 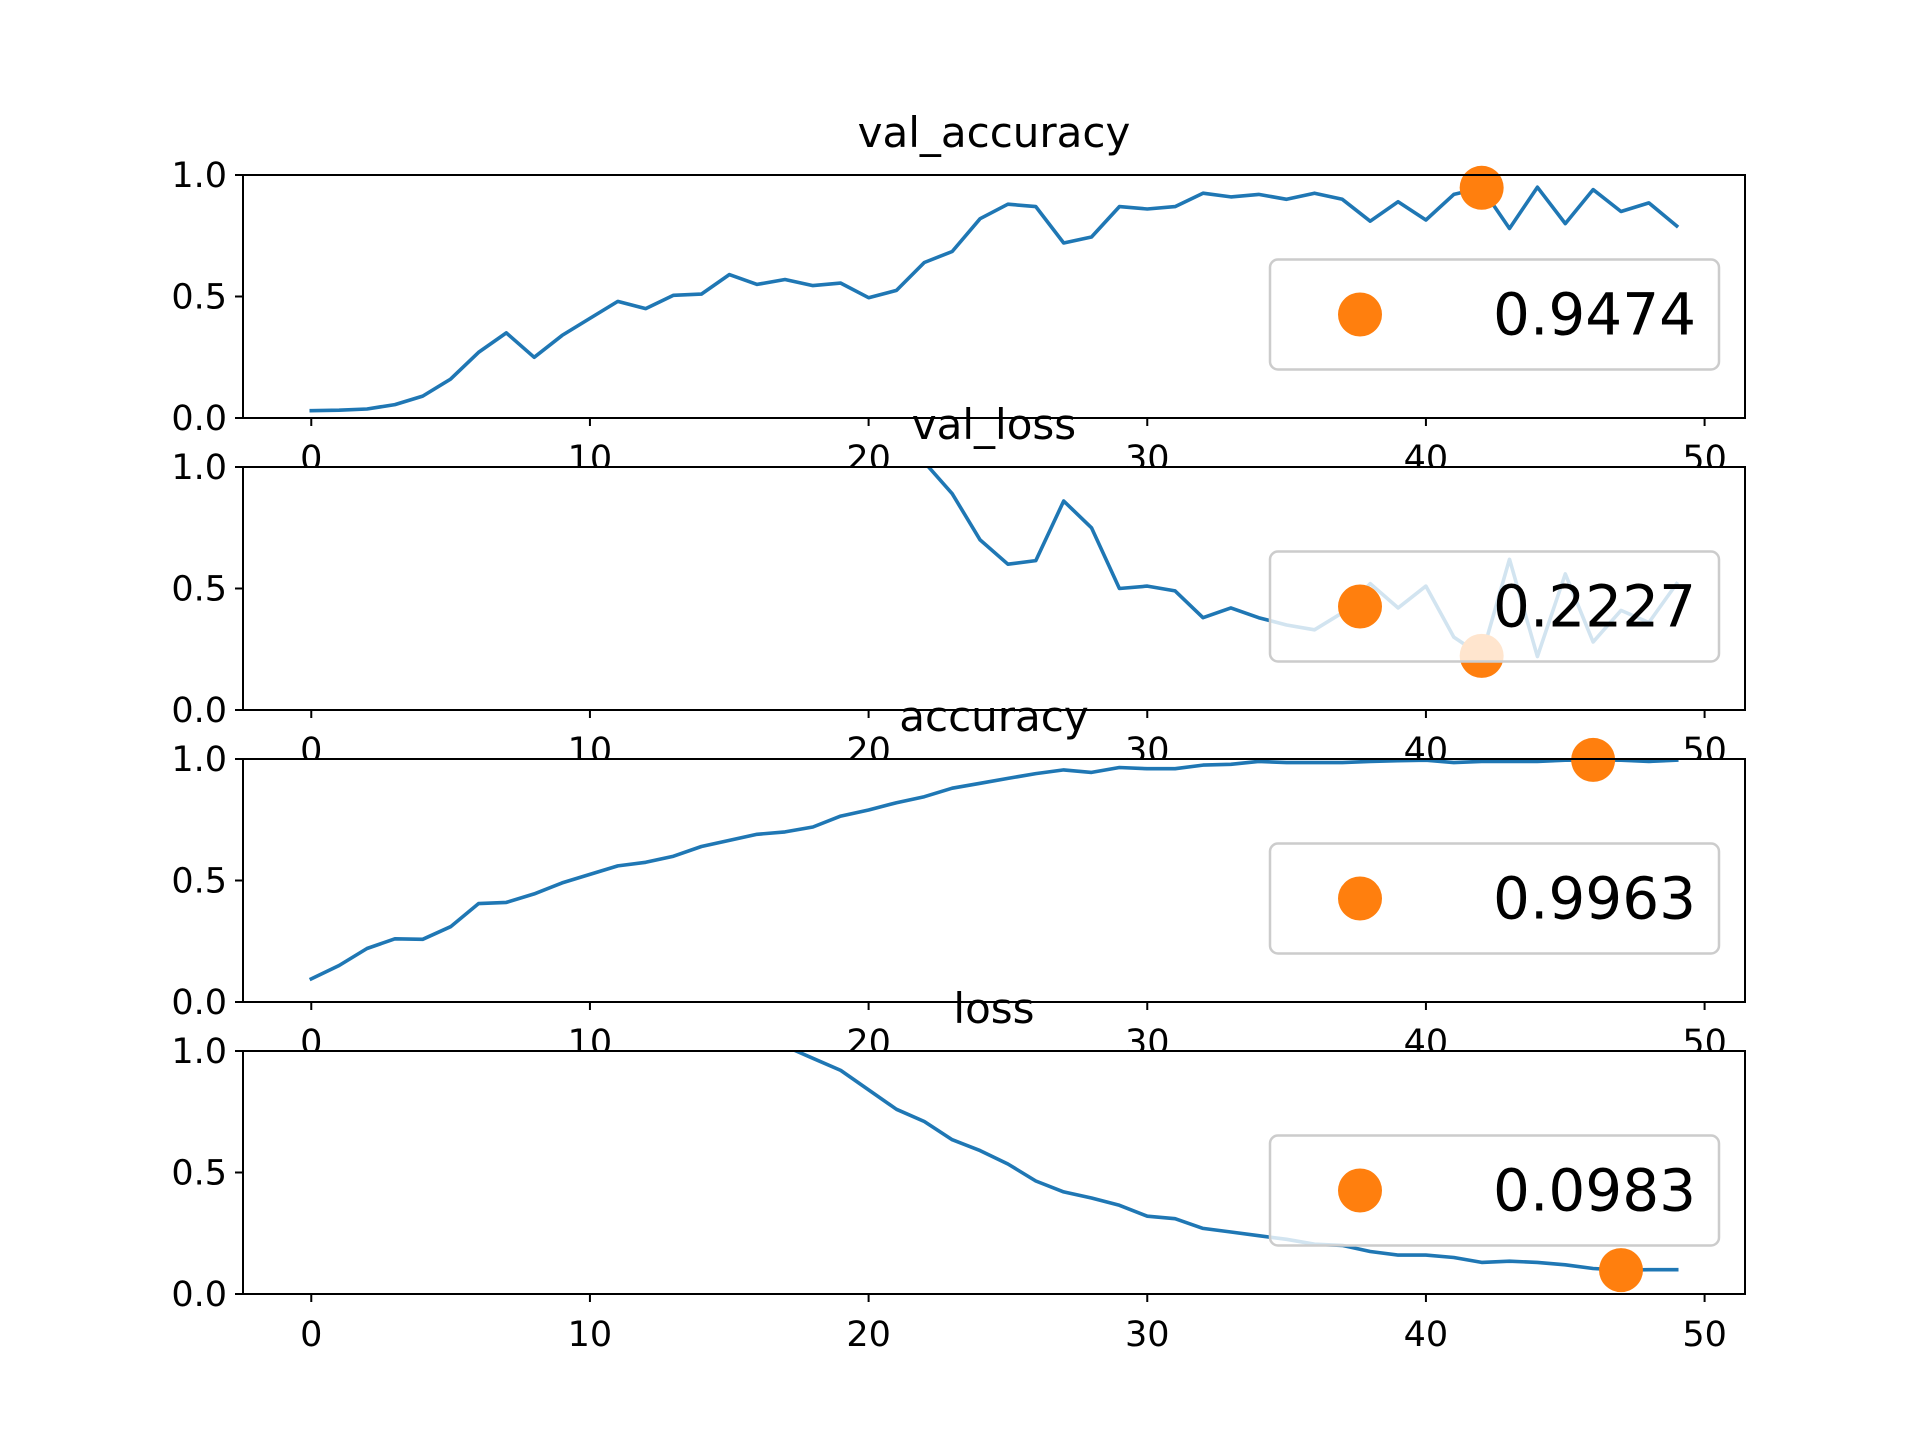 What do you see at coordinates (311, 1335) in the screenshot?
I see `x-tick-label: 0` at bounding box center [311, 1335].